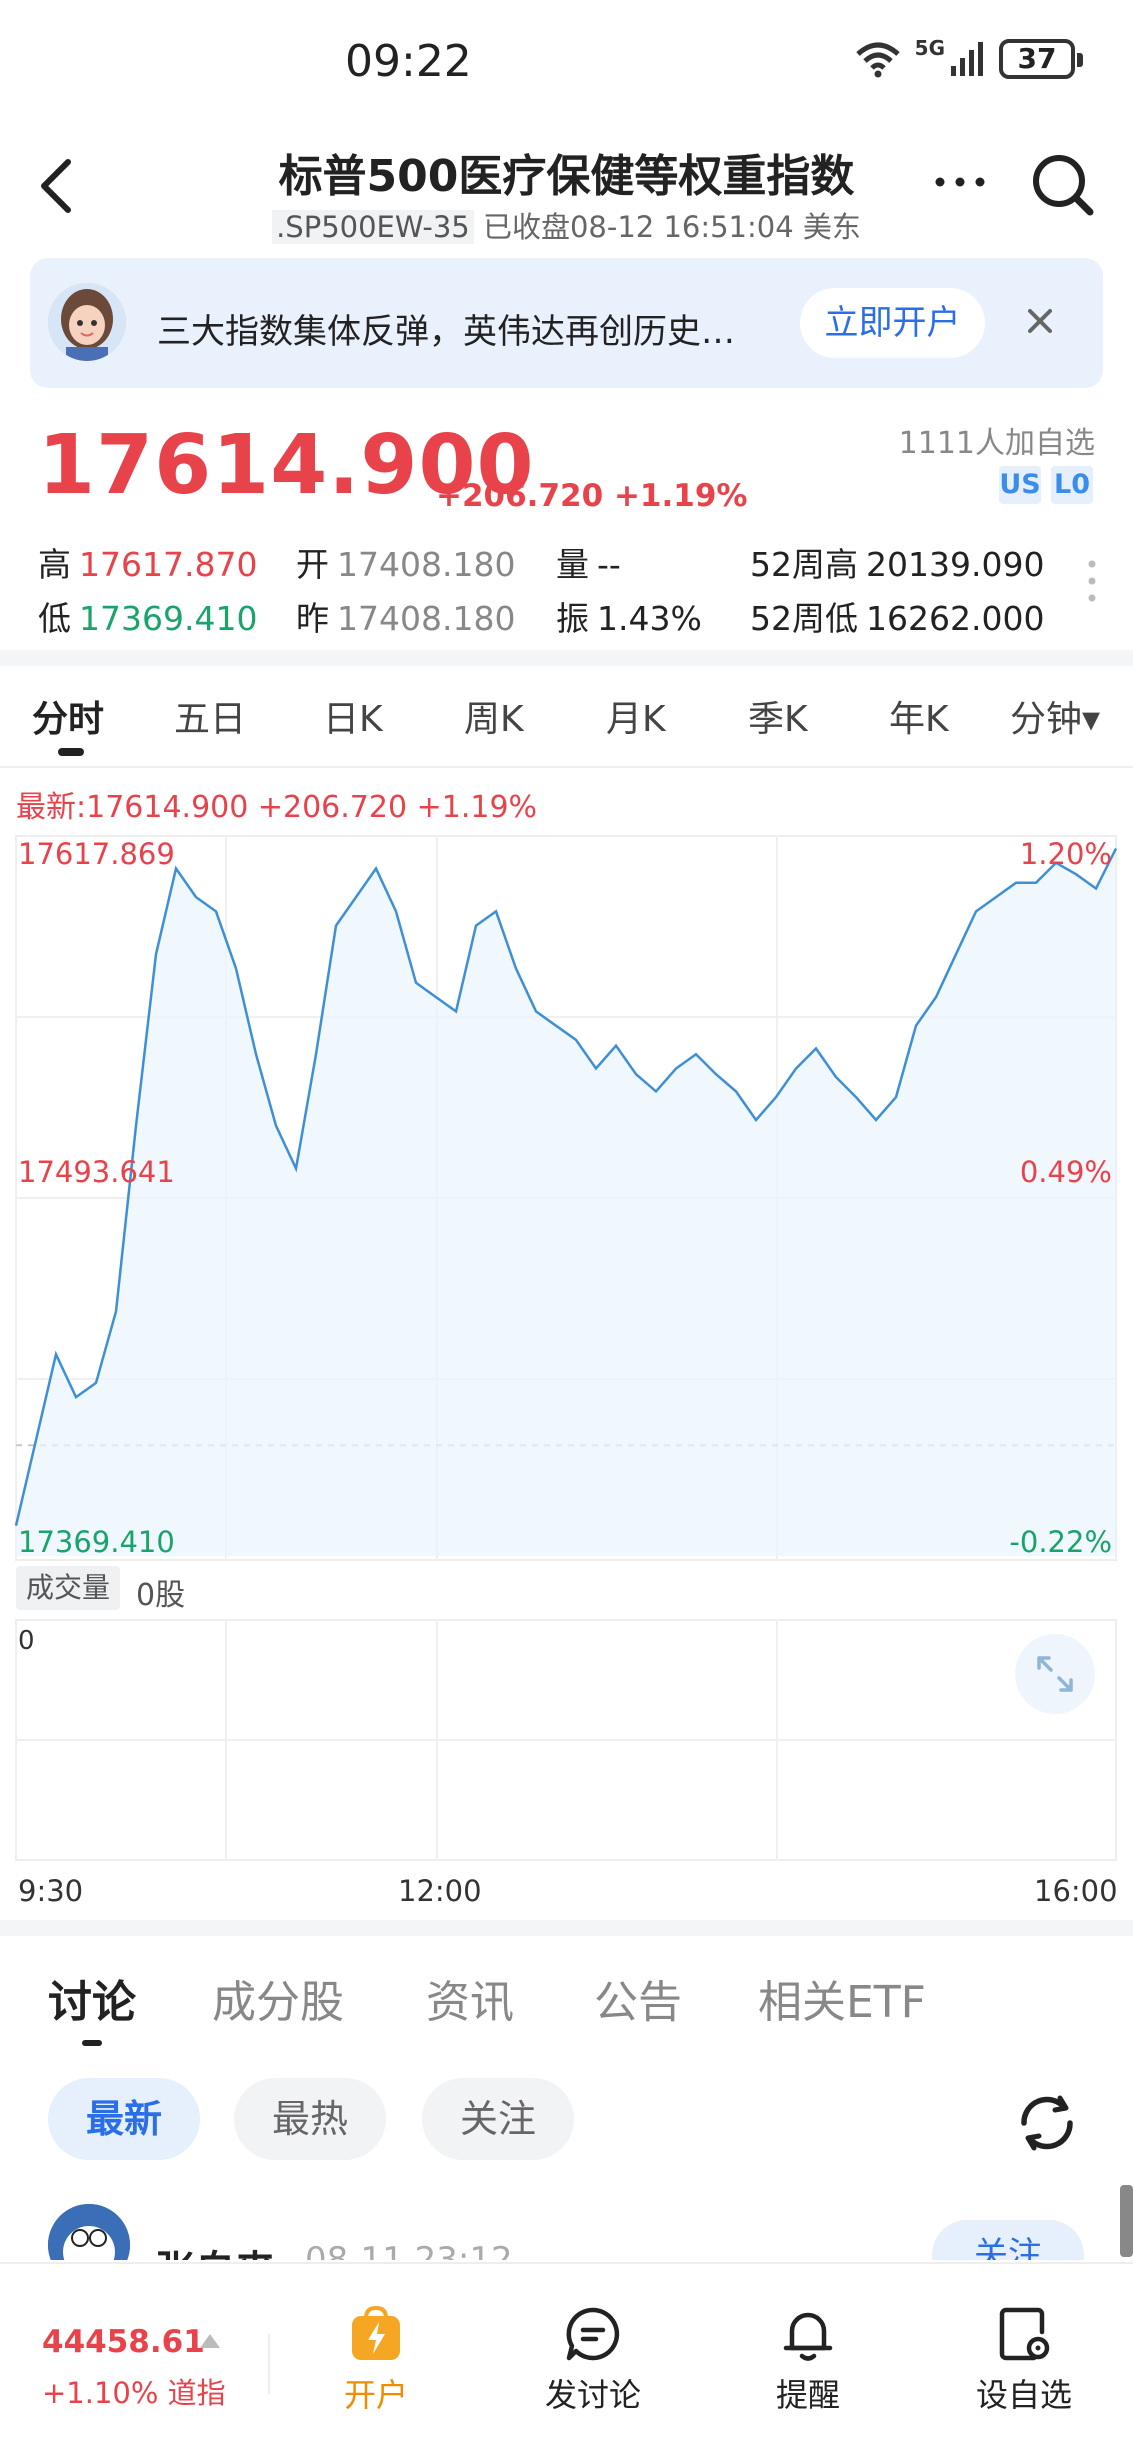 The height and width of the screenshot is (2453, 1133). I want to click on volume-value: 0股, so click(161, 1595).